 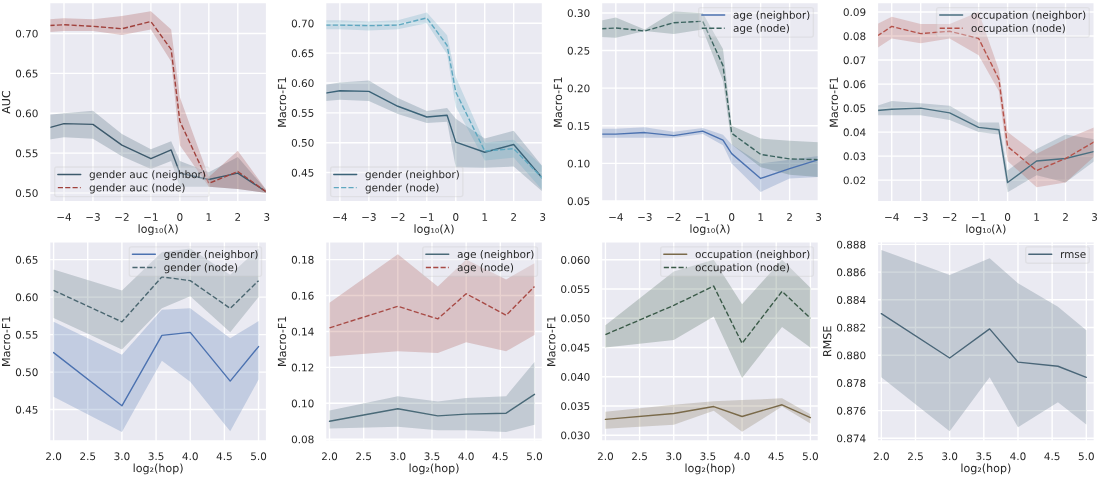 What do you see at coordinates (827, 341) in the screenshot?
I see `y-axis-title: RMSE` at bounding box center [827, 341].